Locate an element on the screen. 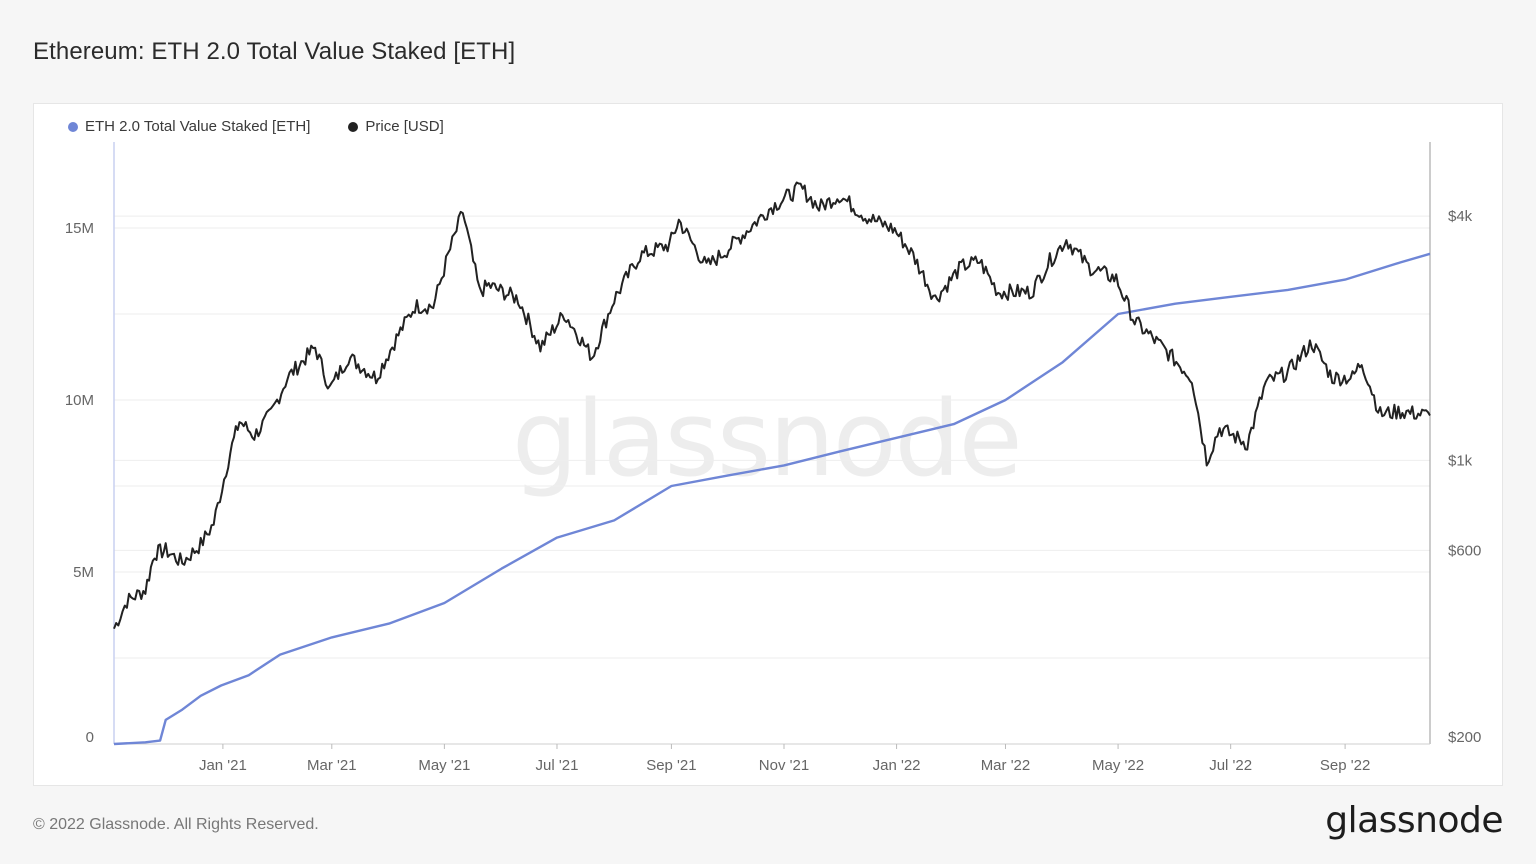 This screenshot has width=1536, height=864. x-tick-label: Nov '21 is located at coordinates (784, 765).